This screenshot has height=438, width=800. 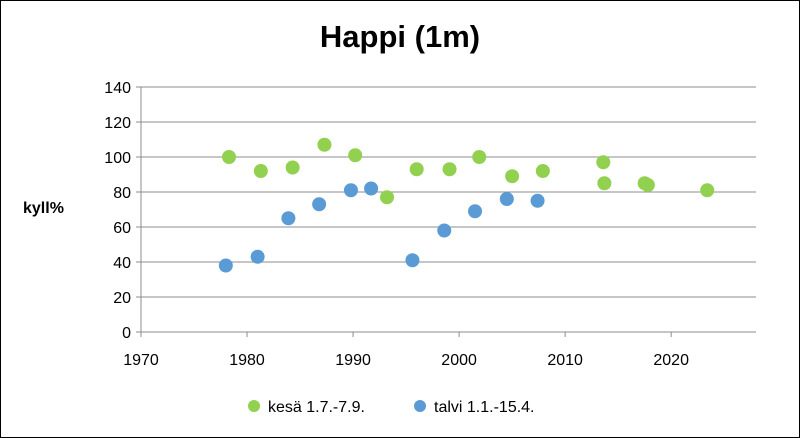 I want to click on y-axis-label: kyll%, so click(x=43, y=208).